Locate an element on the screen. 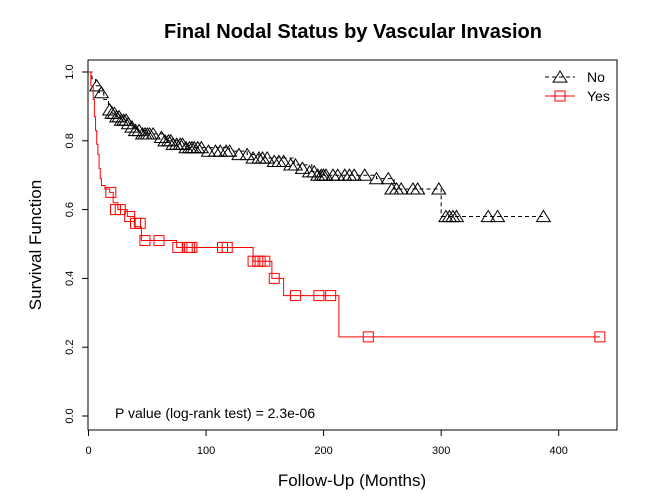 The height and width of the screenshot is (504, 648). y-tick-label: 1.0 is located at coordinates (70, 71).